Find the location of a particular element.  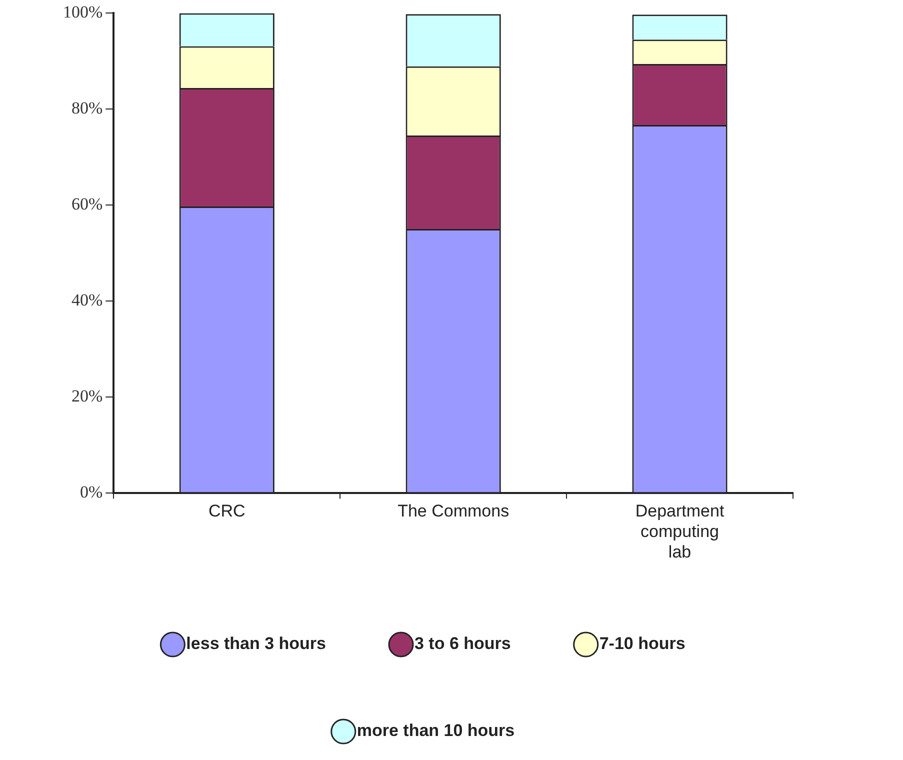

y-tick-label: 60% is located at coordinates (87, 204).